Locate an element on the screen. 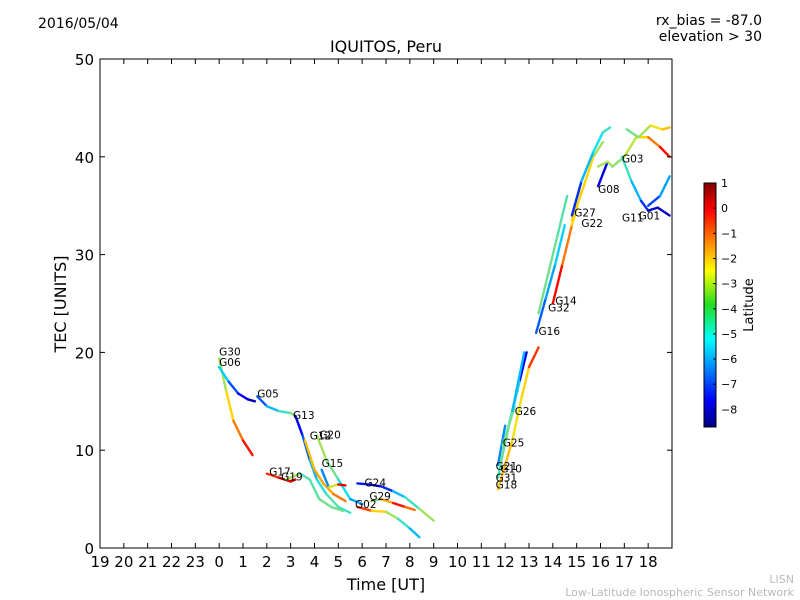 This screenshot has height=600, width=800. prn-label: G26 is located at coordinates (526, 412).